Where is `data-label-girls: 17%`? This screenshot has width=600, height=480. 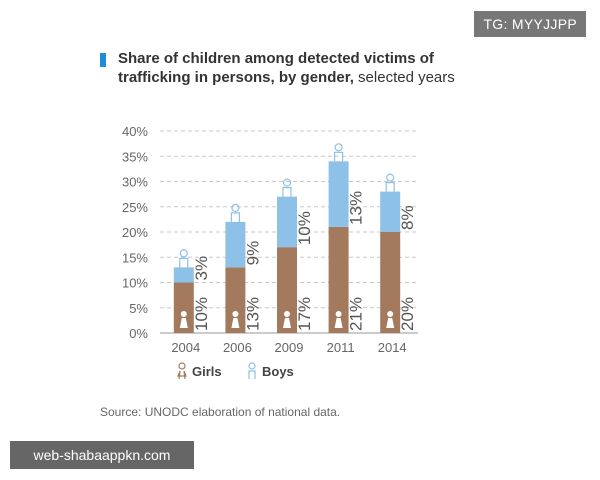 data-label-girls: 17% is located at coordinates (304, 314).